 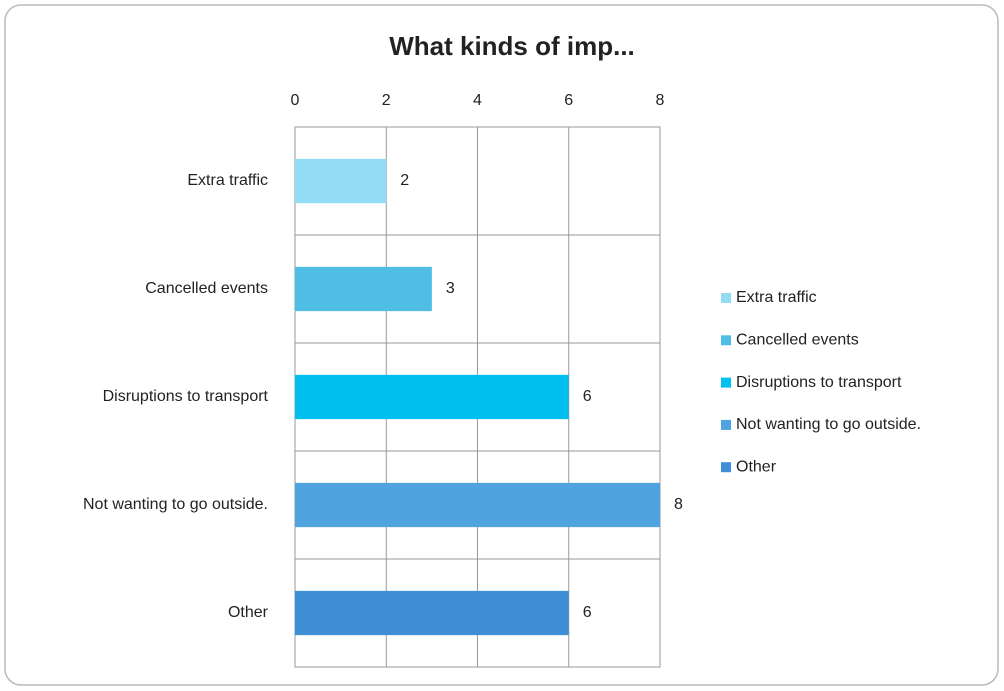 I want to click on data-label: 3, so click(x=450, y=288).